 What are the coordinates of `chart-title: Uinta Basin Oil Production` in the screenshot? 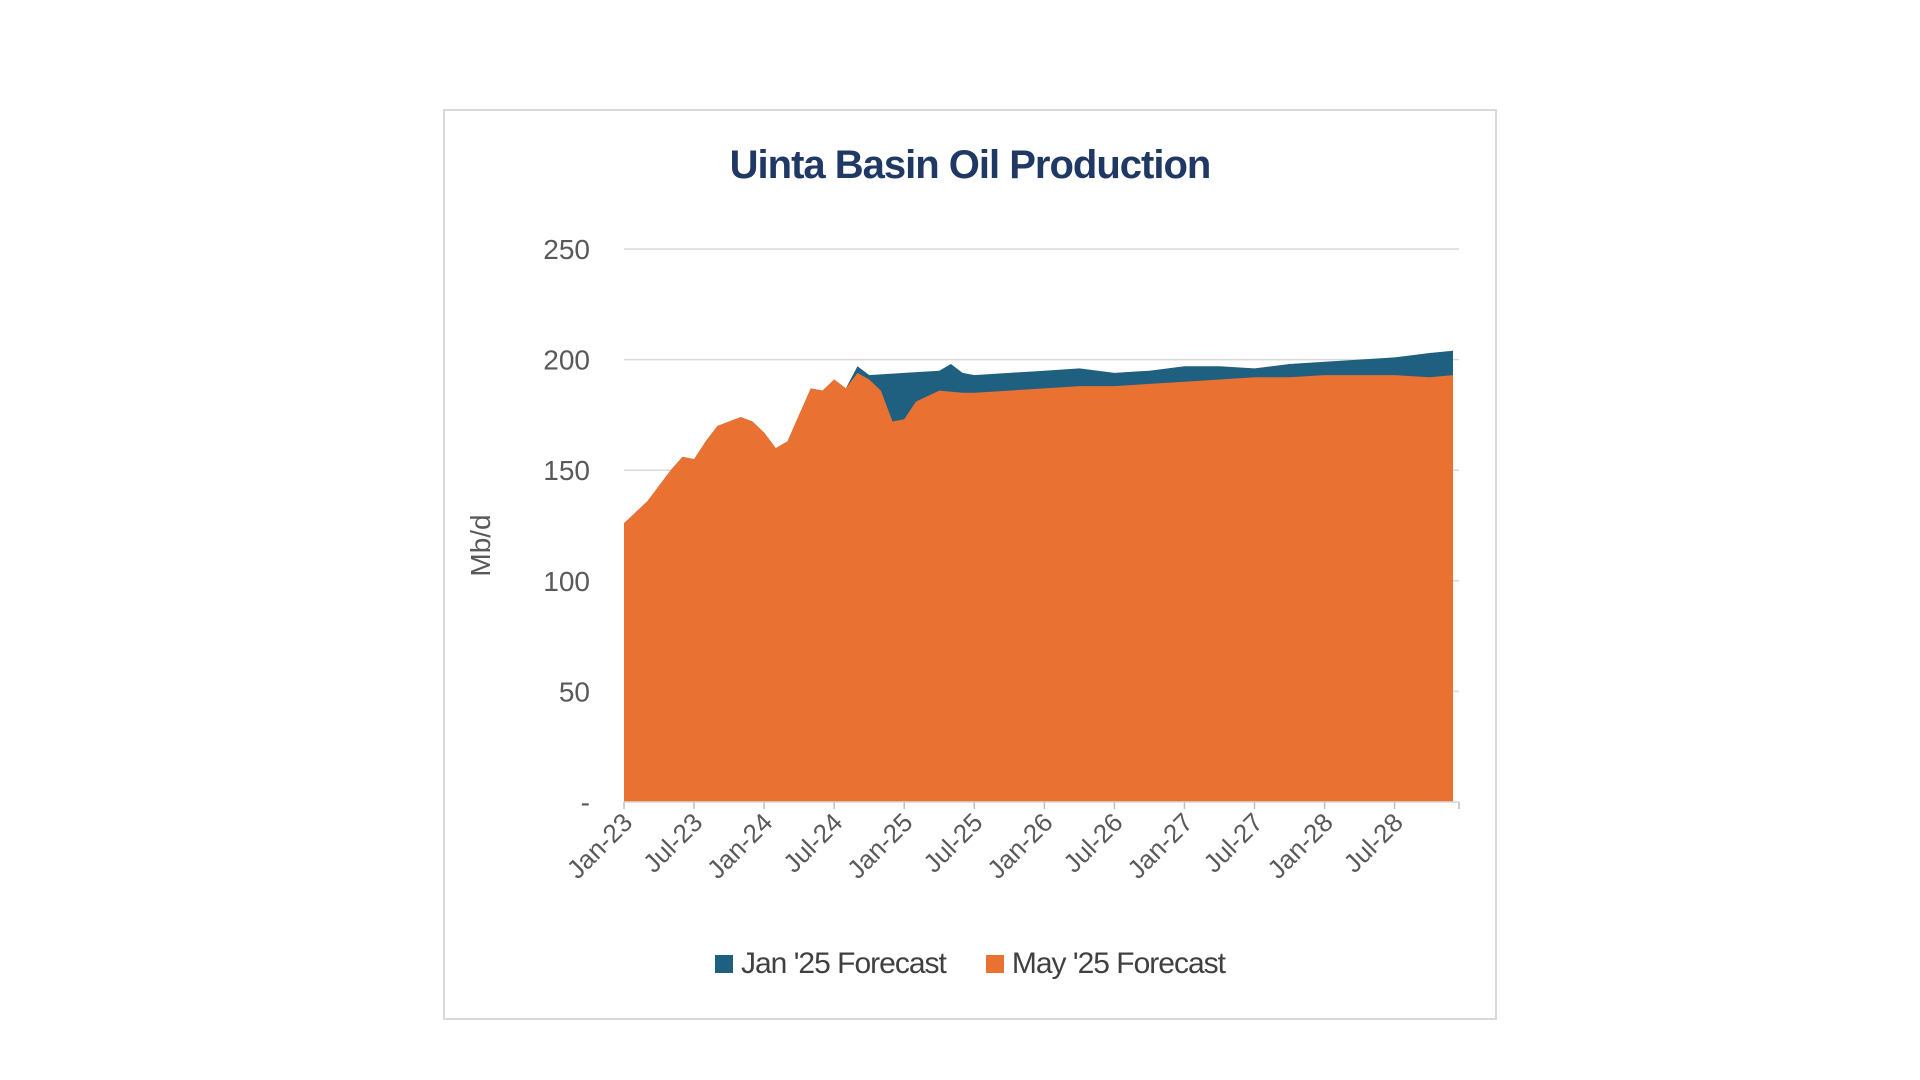 It's located at (970, 165).